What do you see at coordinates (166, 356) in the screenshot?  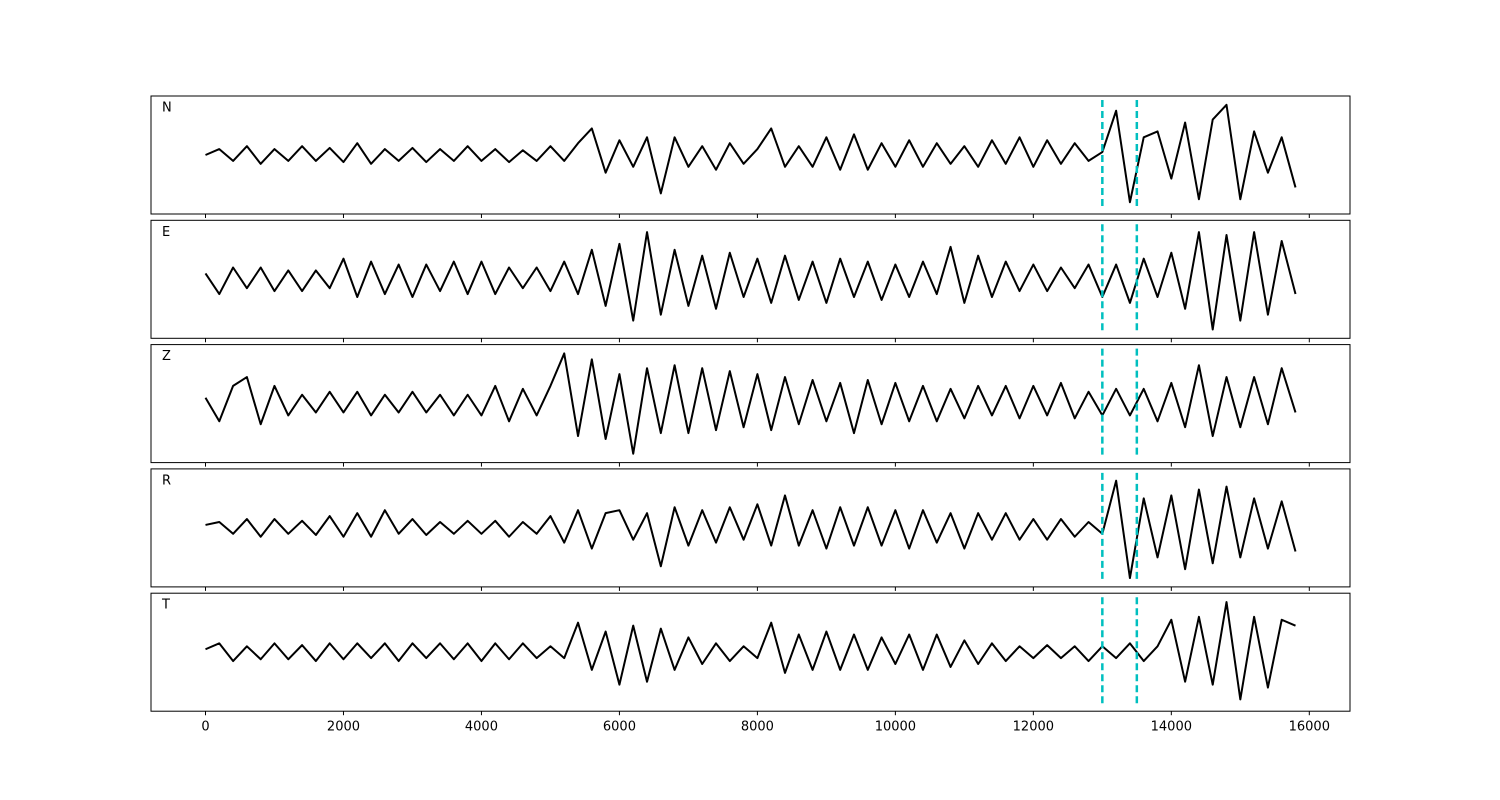 I see `channel-label: Z` at bounding box center [166, 356].